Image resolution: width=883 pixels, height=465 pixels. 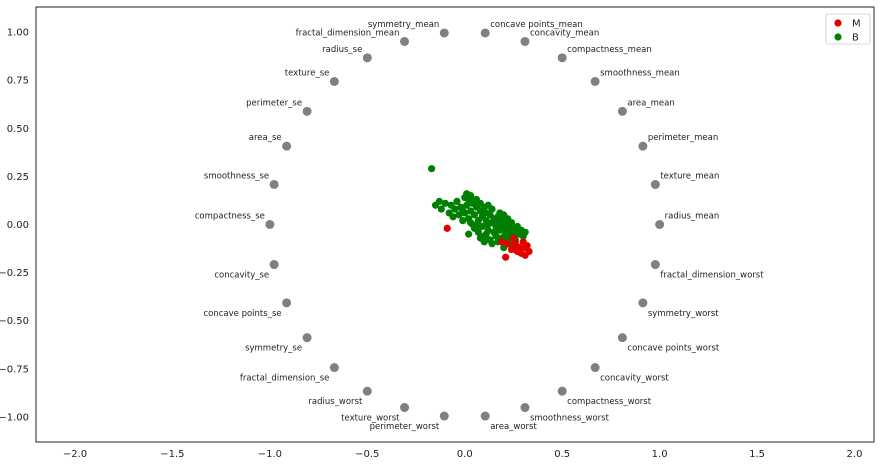 I want to click on y-tick-label: −0.25, so click(x=14, y=273).